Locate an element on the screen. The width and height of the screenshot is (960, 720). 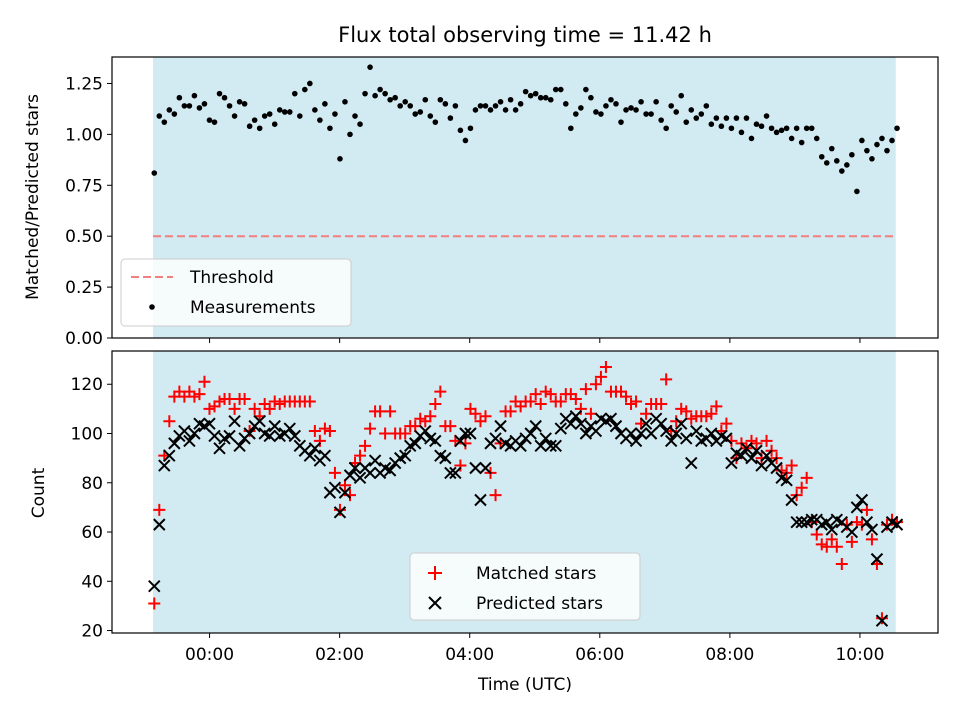
legend-matched-swatch is located at coordinates (435, 573).